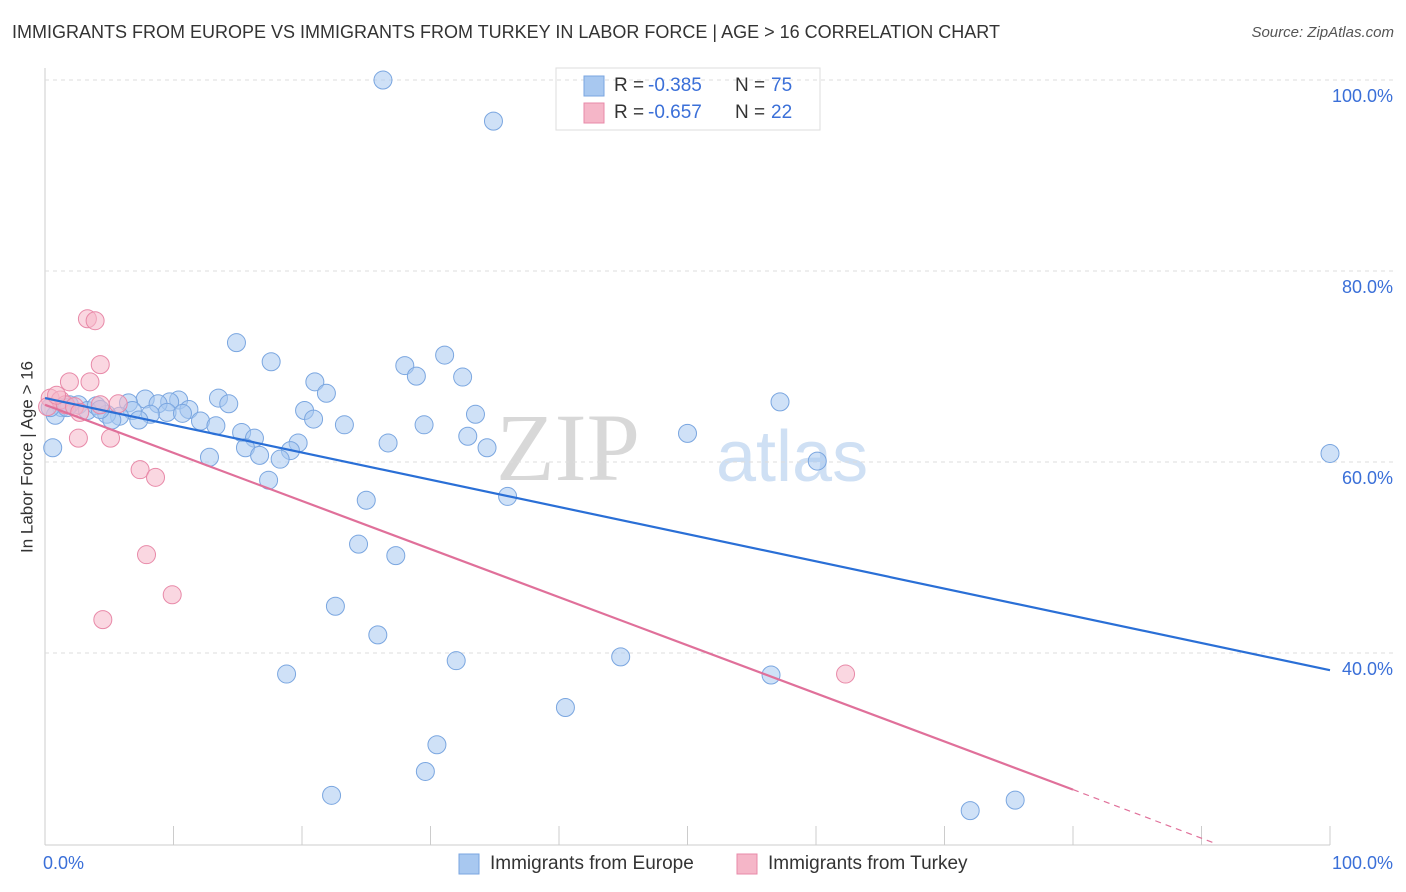 Image resolution: width=1406 pixels, height=892 pixels. What do you see at coordinates (792, 457) in the screenshot?
I see `watermark: atlas` at bounding box center [792, 457].